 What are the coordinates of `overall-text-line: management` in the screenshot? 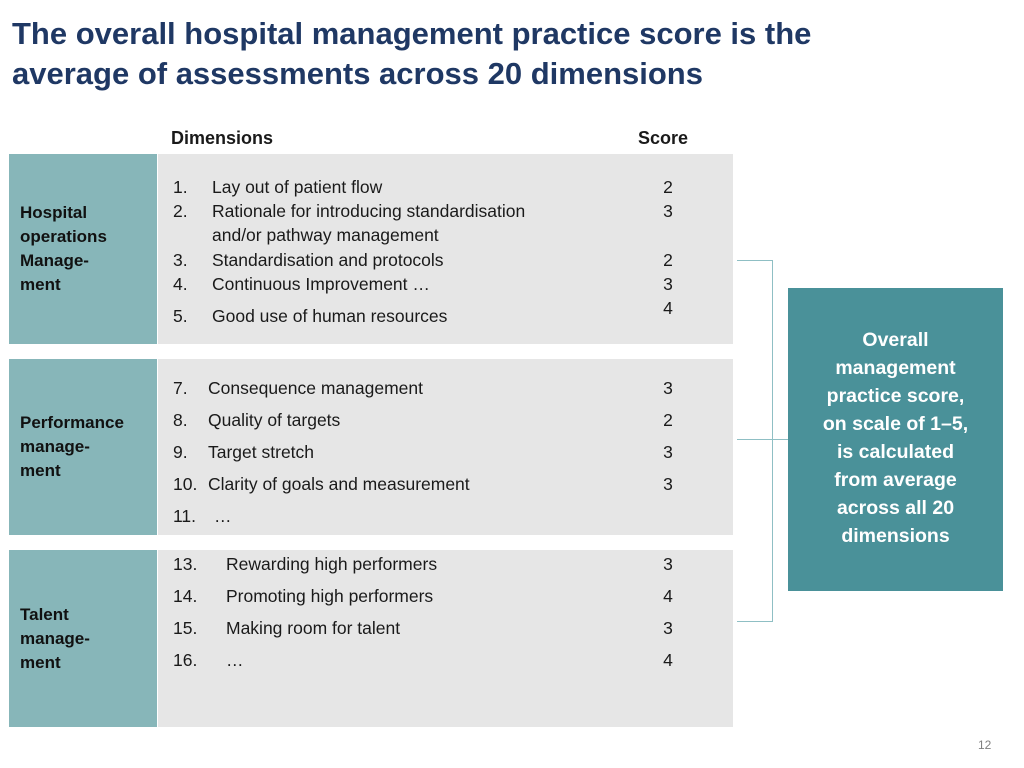 It's located at (895, 368).